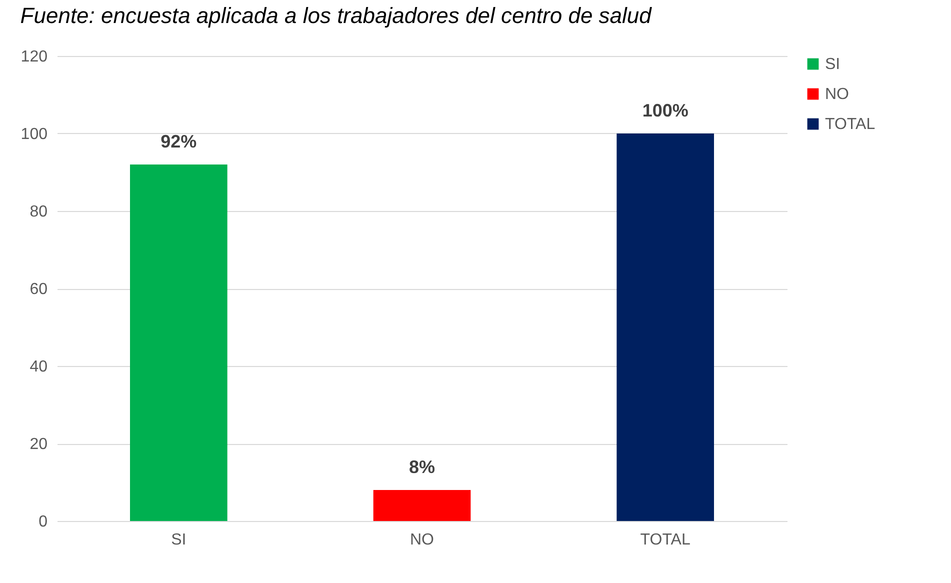  Describe the element at coordinates (832, 64) in the screenshot. I see `legend-label: SI` at that location.